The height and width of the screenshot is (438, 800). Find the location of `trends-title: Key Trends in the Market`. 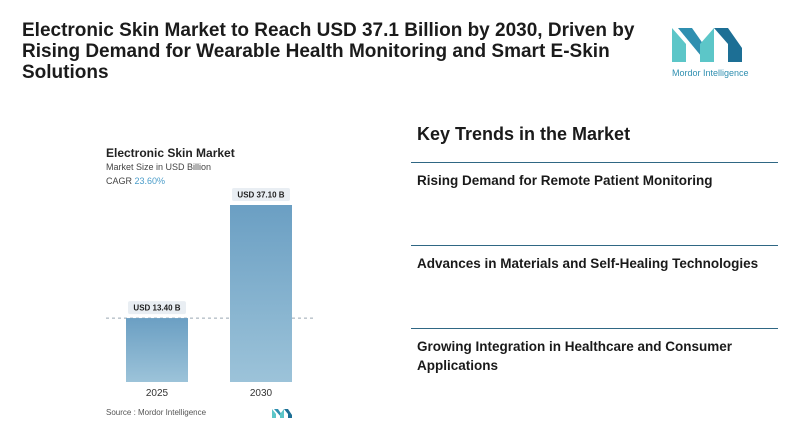

trends-title: Key Trends in the Market is located at coordinates (524, 134).